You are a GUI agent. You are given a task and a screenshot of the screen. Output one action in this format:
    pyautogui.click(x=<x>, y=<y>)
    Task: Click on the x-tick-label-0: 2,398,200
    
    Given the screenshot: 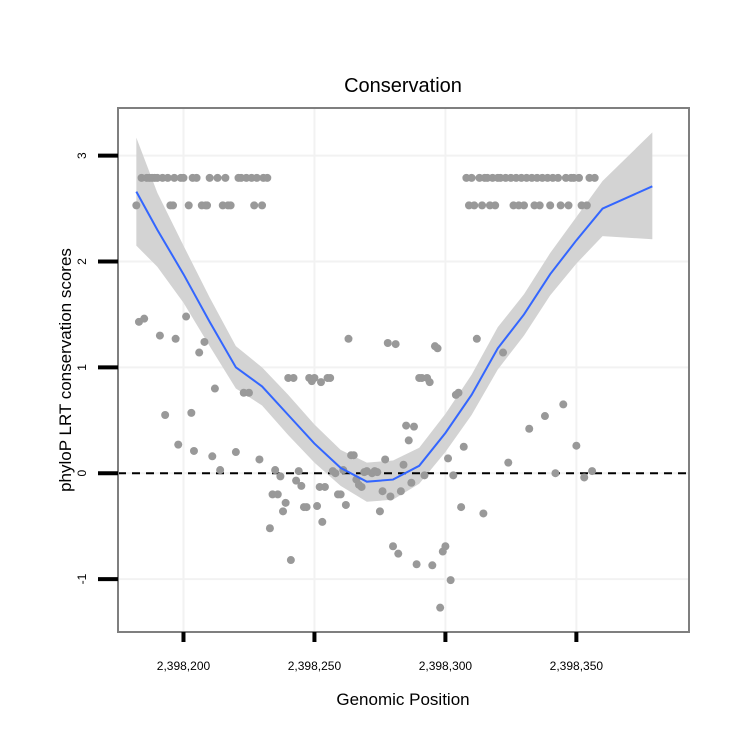 What is the action you would take?
    pyautogui.click(x=184, y=666)
    